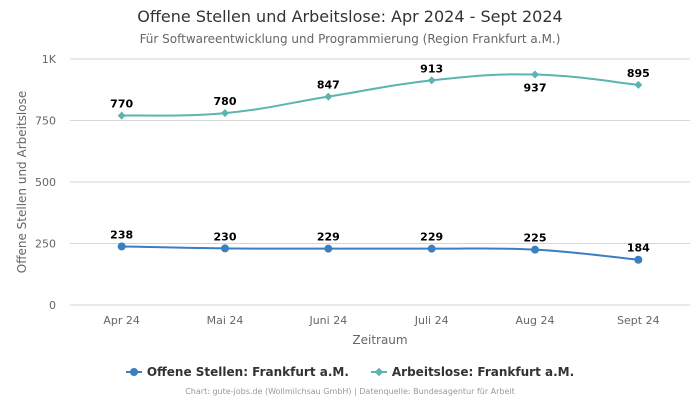  I want to click on data-label: 913, so click(431, 68).